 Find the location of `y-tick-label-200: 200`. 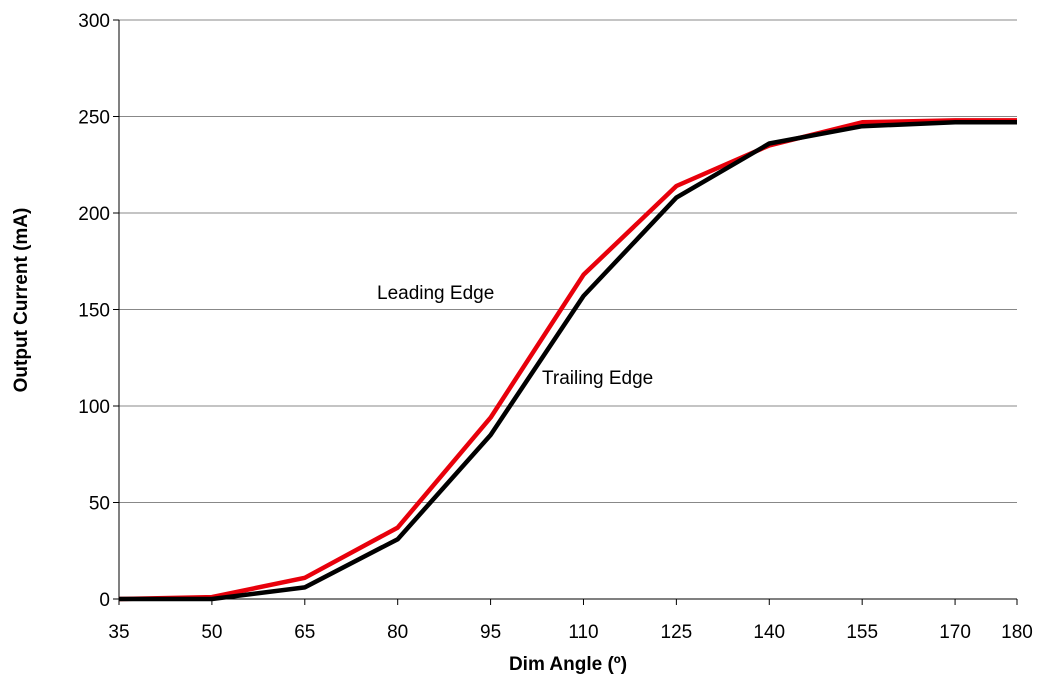

y-tick-label-200: 200 is located at coordinates (94, 214).